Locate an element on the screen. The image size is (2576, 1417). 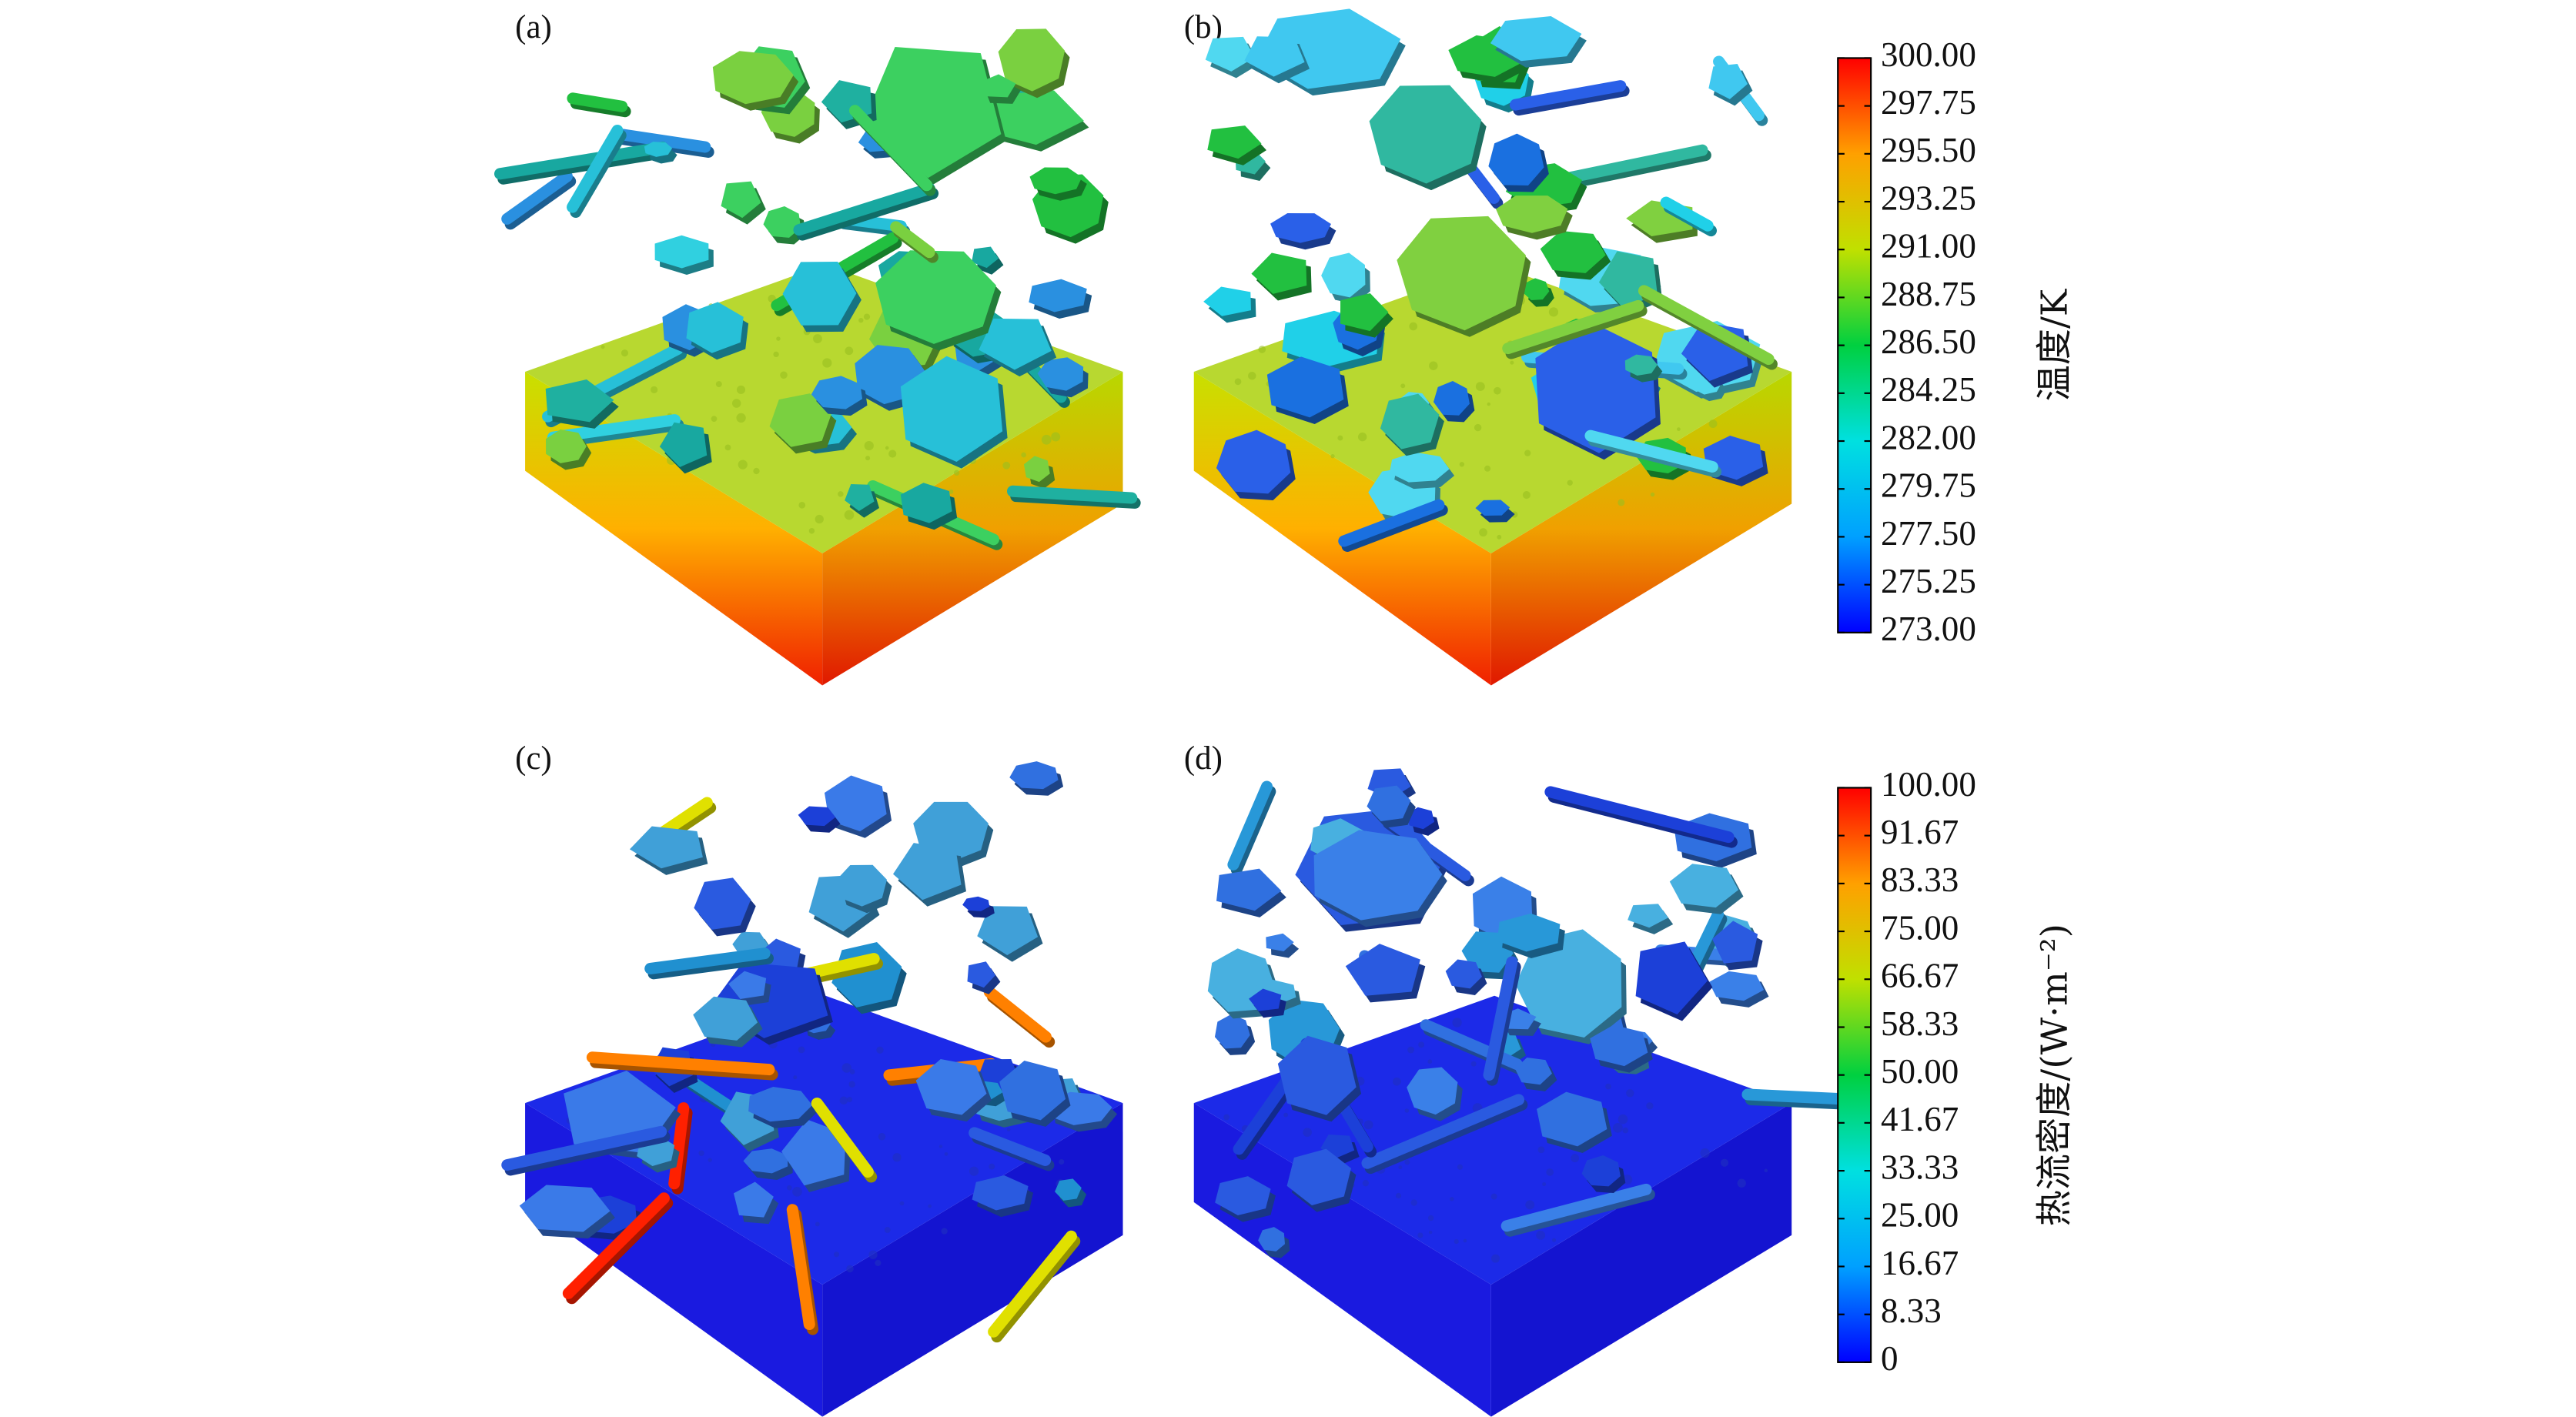
tick-label: 66.67 is located at coordinates (1920, 976).